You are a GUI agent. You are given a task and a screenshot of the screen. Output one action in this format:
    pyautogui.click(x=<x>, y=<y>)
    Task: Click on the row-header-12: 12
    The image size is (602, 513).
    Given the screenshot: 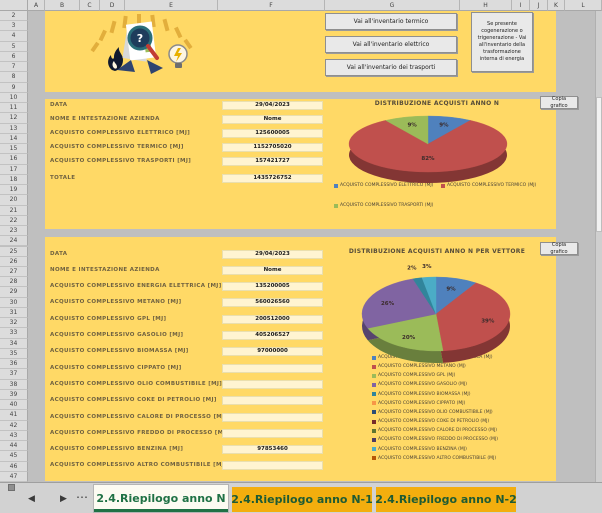 What is the action you would take?
    pyautogui.click(x=14, y=118)
    